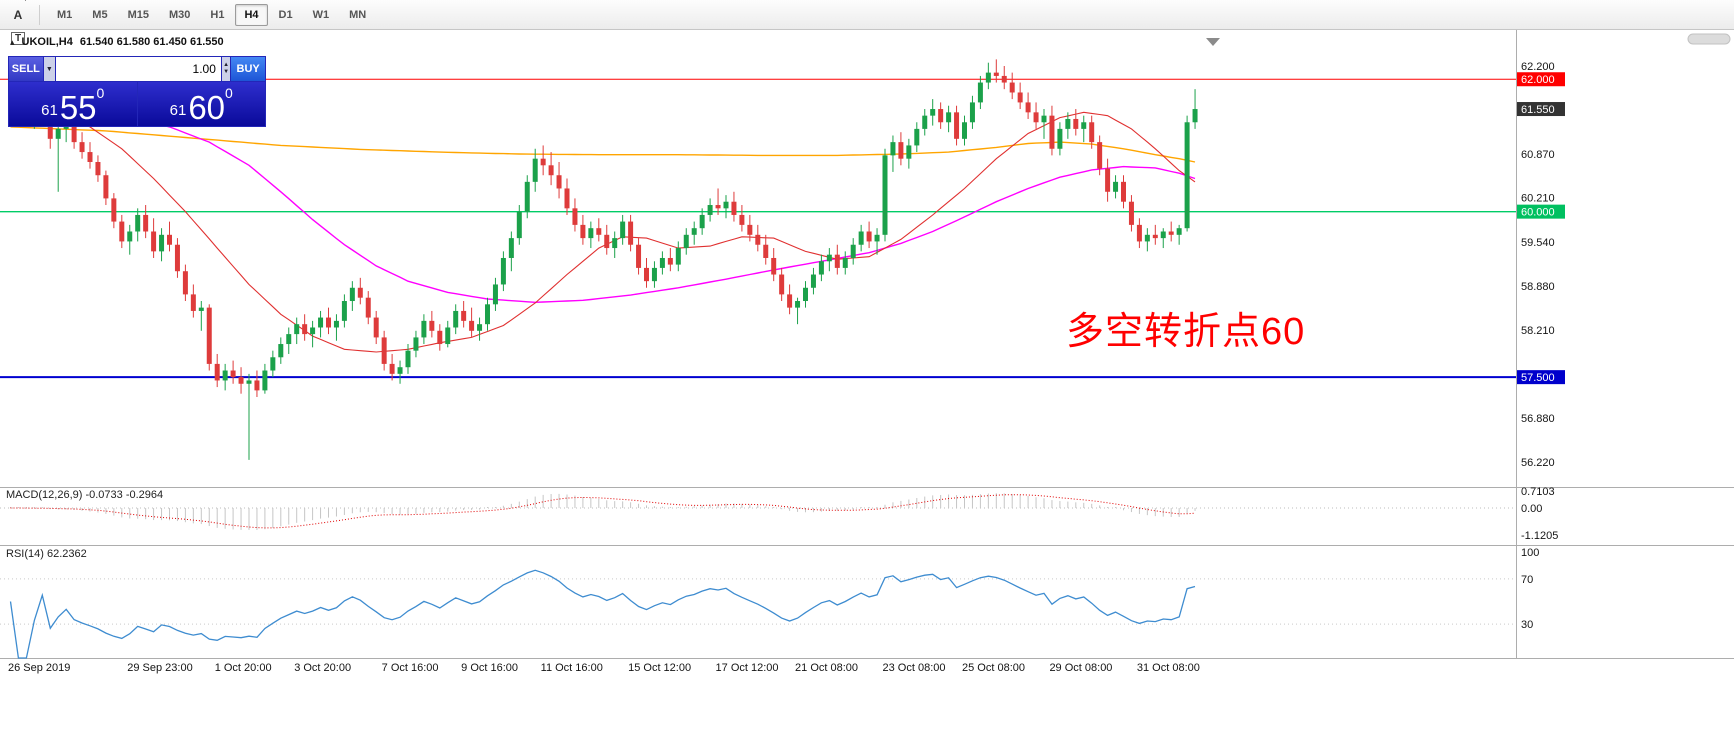 The height and width of the screenshot is (754, 1734). What do you see at coordinates (603, 511) in the screenshot?
I see `macd-signal-line` at bounding box center [603, 511].